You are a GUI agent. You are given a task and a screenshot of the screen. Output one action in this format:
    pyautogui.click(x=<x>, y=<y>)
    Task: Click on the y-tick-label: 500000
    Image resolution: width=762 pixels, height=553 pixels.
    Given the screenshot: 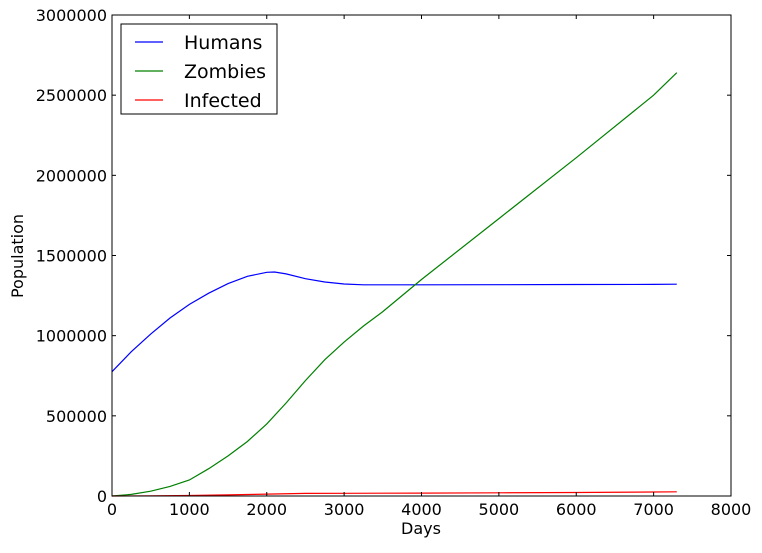 What is the action you would take?
    pyautogui.click(x=76, y=416)
    